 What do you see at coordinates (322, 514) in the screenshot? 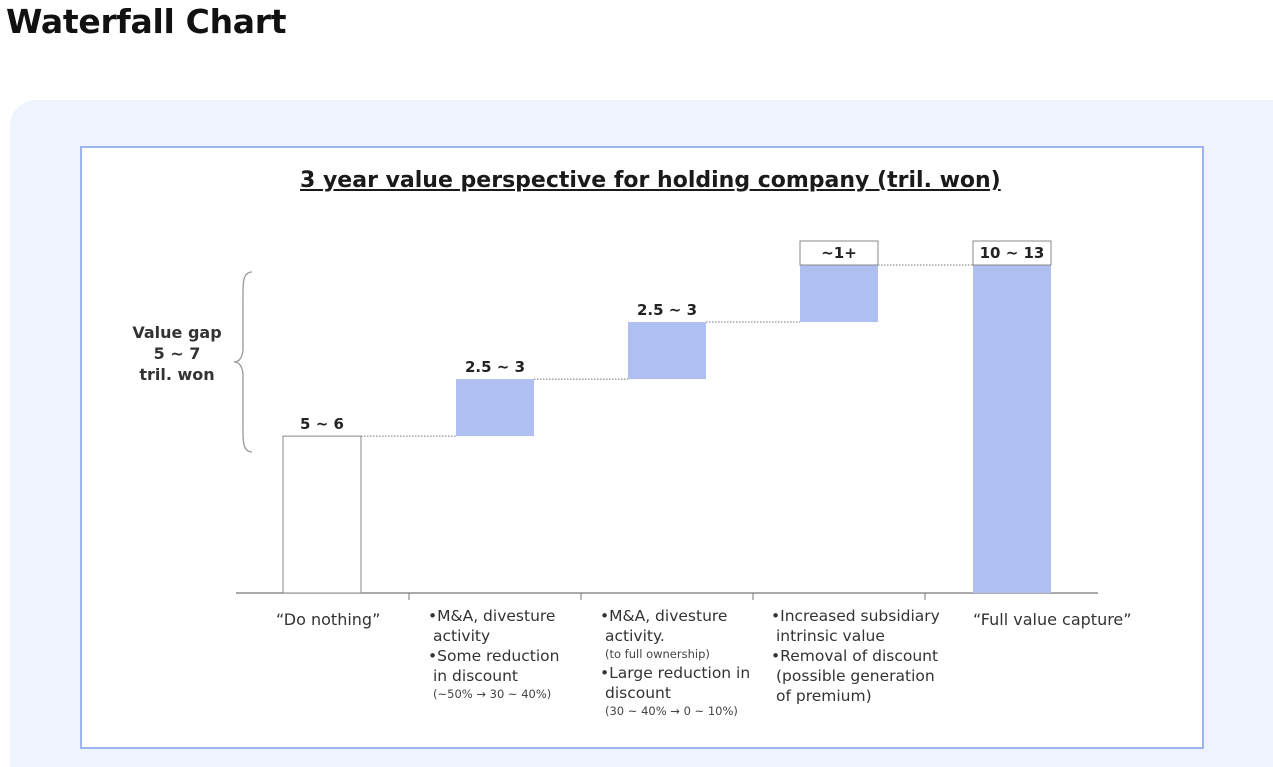
I see `bar-do-nothing` at bounding box center [322, 514].